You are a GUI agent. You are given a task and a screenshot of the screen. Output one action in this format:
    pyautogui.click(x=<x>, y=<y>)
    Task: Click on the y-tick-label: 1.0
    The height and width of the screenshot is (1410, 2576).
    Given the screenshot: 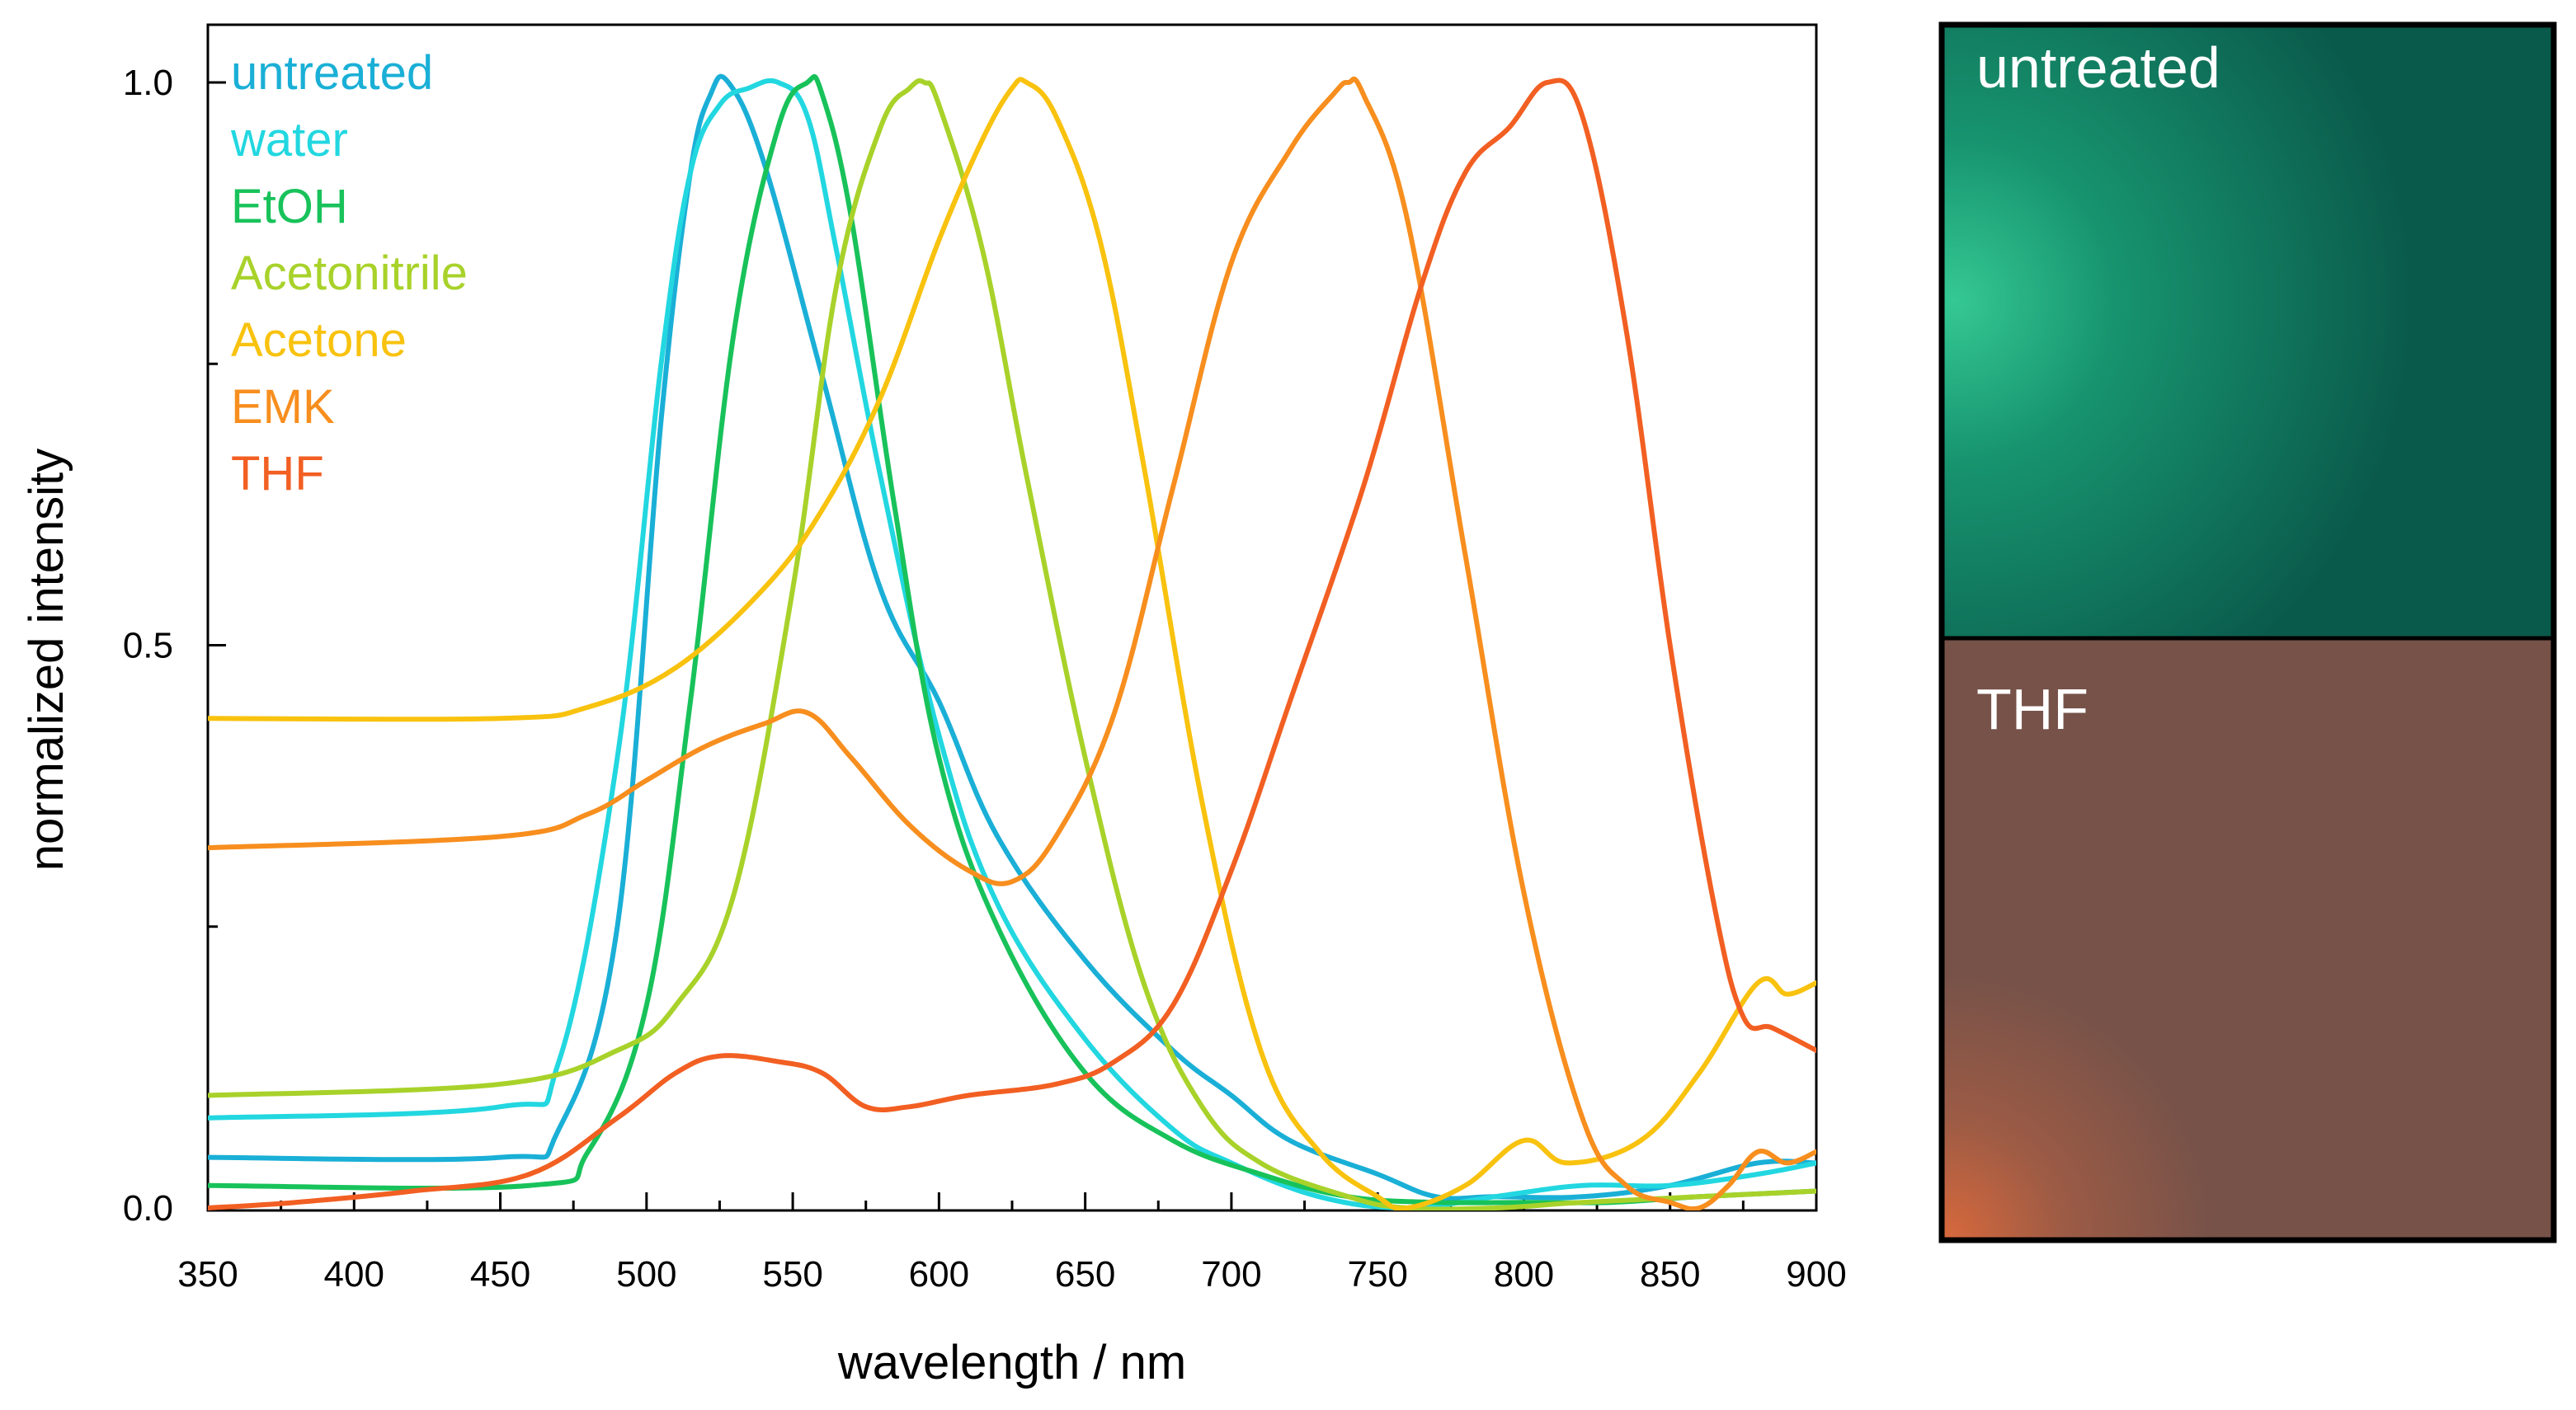 What is the action you would take?
    pyautogui.click(x=148, y=83)
    